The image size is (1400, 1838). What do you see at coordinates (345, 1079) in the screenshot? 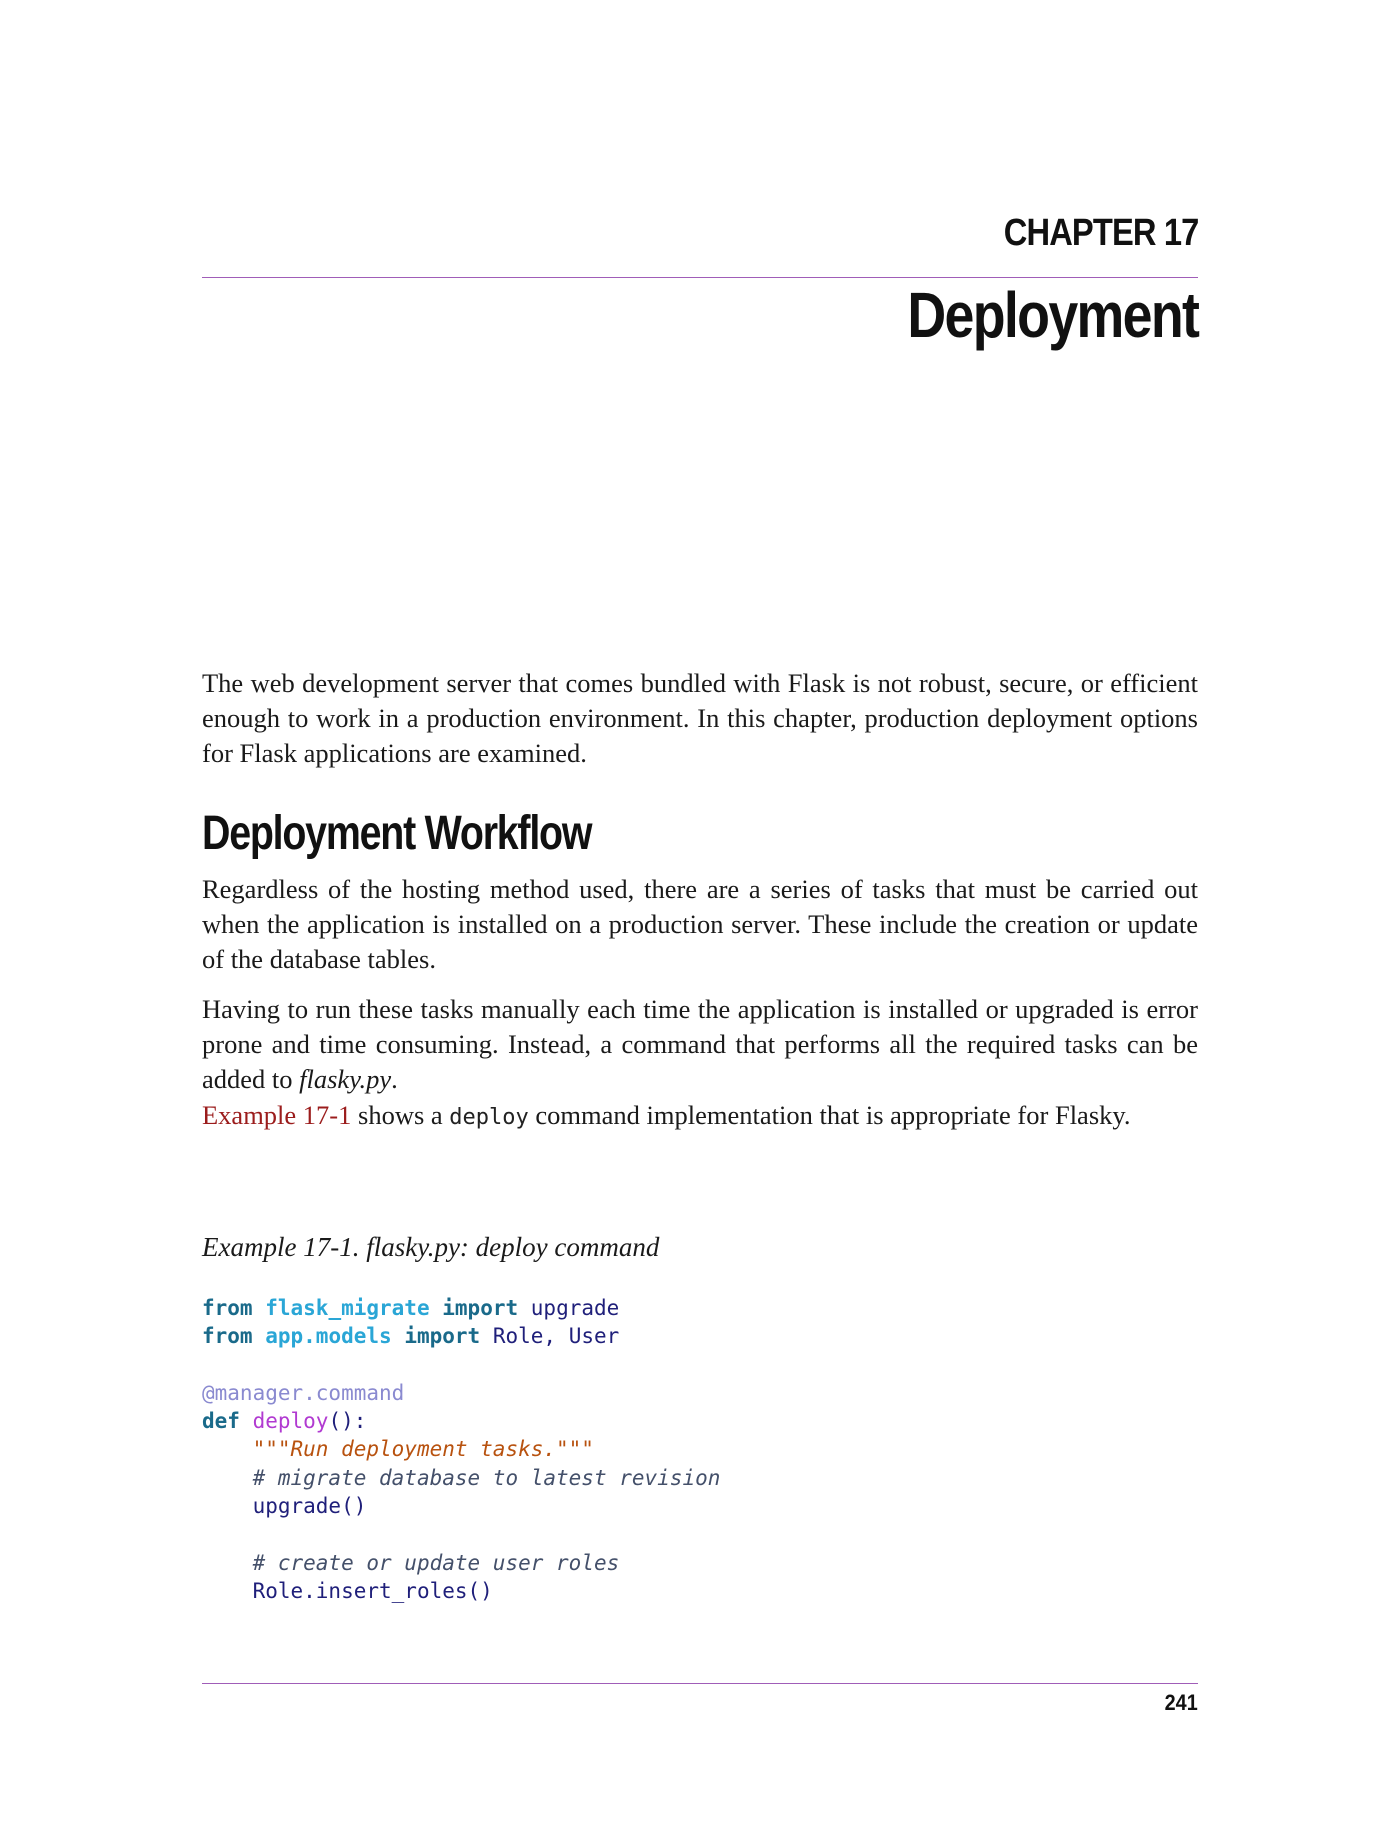
I see `filename-reference: flasky.py` at bounding box center [345, 1079].